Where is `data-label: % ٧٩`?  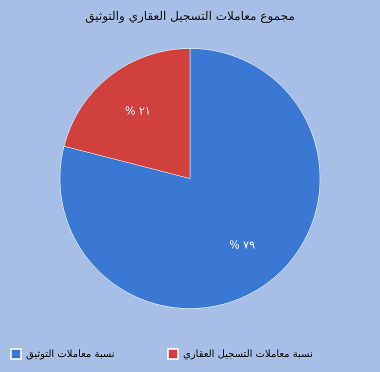 data-label: % ٧٩ is located at coordinates (242, 245).